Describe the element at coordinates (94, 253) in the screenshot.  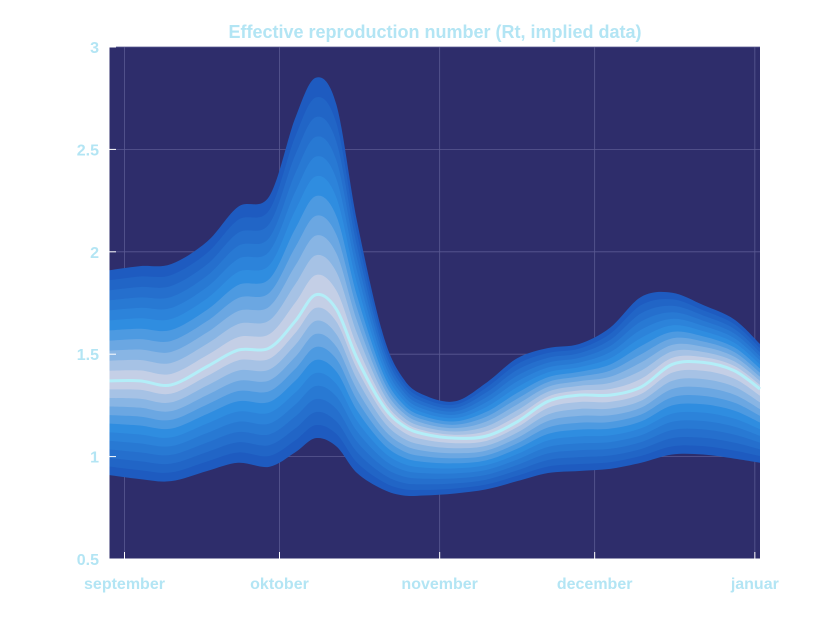
I see `y-tick-label-3: 2` at that location.